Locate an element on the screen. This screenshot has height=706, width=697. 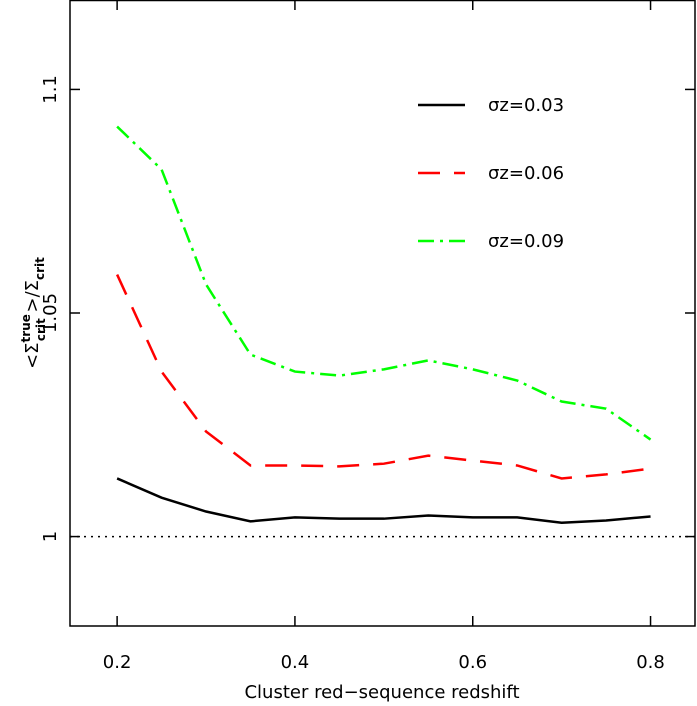
y-tick-label: 1.05 is located at coordinates (50, 313).